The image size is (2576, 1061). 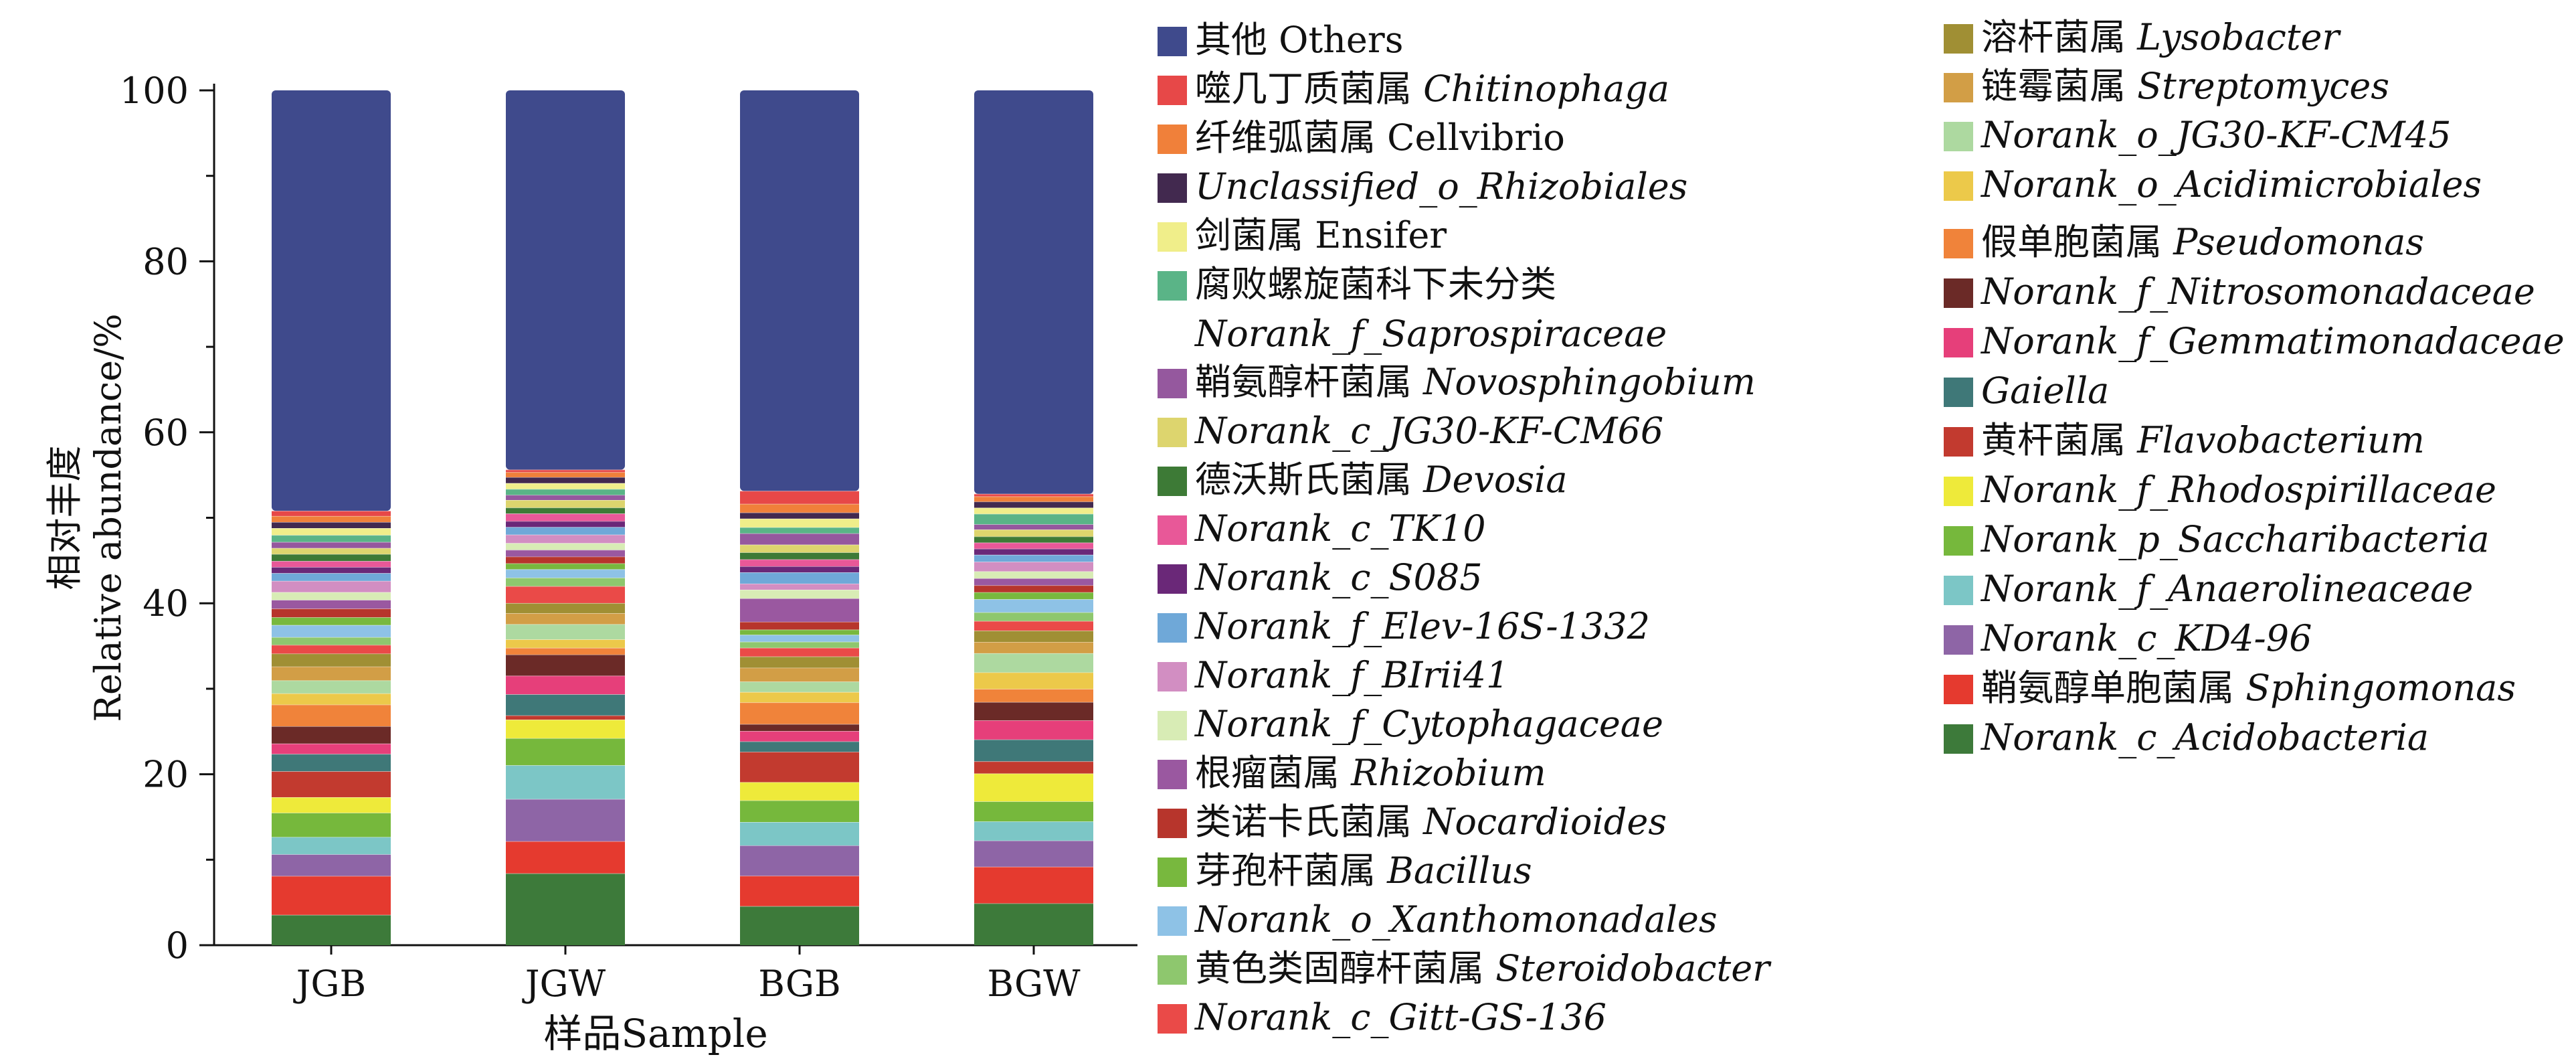 I want to click on bar-segment-bgw-norank-f-cytophagaceae, so click(x=1033, y=574).